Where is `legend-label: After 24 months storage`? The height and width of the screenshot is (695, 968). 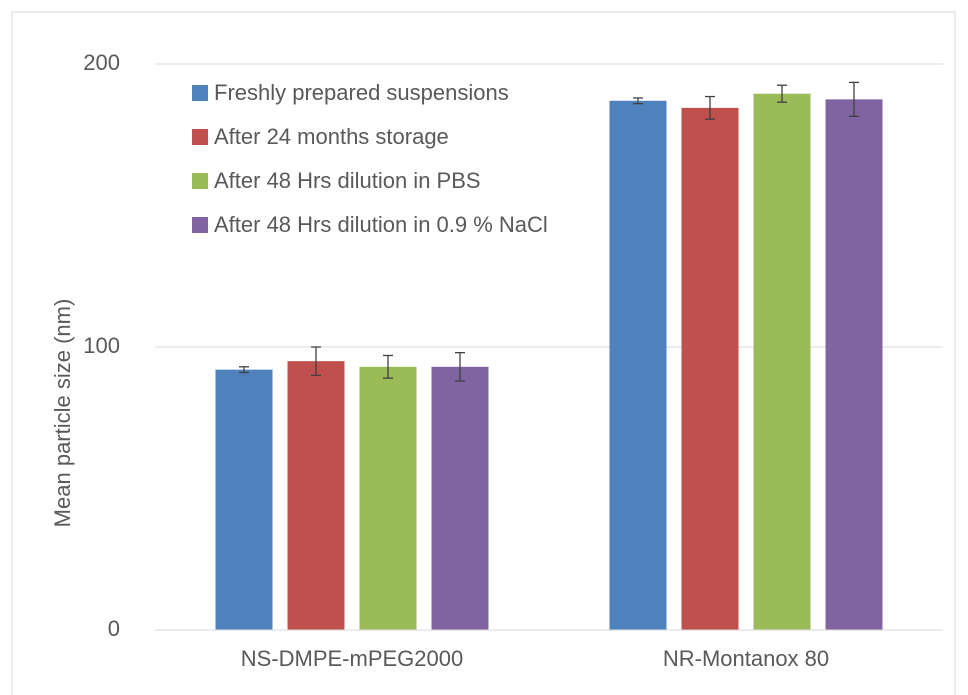
legend-label: After 24 months storage is located at coordinates (331, 136).